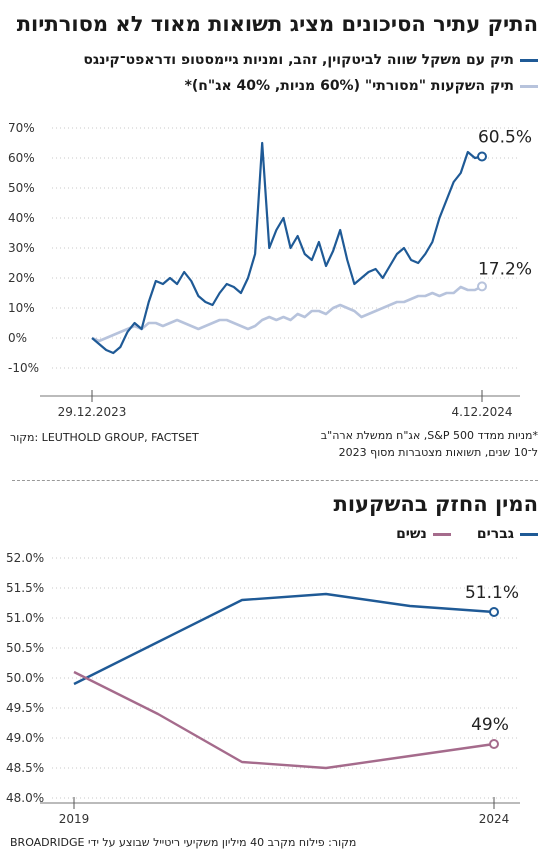 The height and width of the screenshot is (856, 550). I want to click on legend-swatch-traditional, so click(529, 86).